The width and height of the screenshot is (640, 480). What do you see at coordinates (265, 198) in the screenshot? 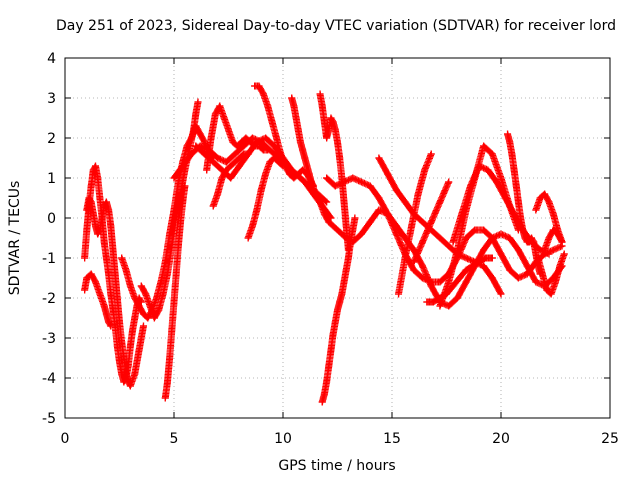
I see `series-markers` at bounding box center [265, 198].